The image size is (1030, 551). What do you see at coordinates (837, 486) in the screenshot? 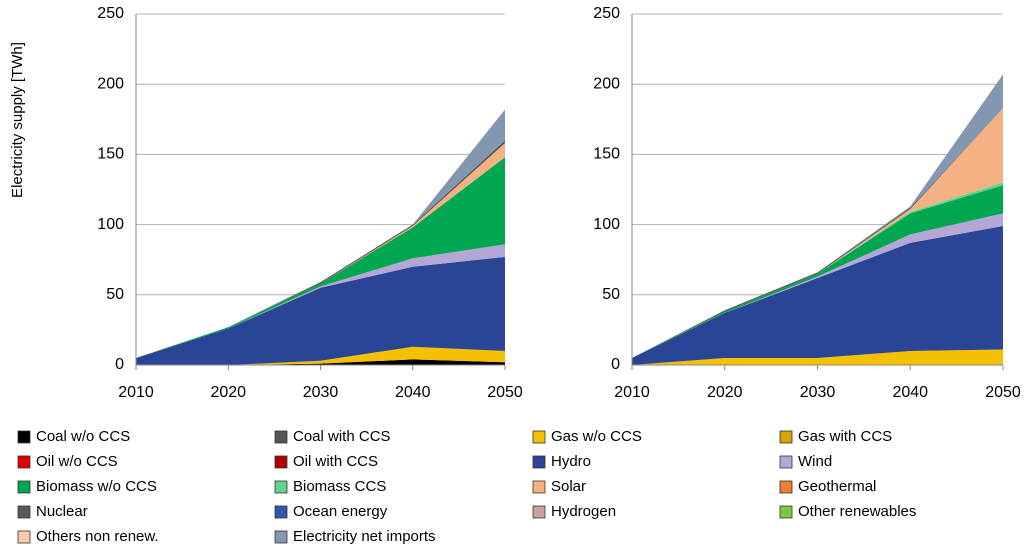
I see `legend-label: Geothermal` at bounding box center [837, 486].